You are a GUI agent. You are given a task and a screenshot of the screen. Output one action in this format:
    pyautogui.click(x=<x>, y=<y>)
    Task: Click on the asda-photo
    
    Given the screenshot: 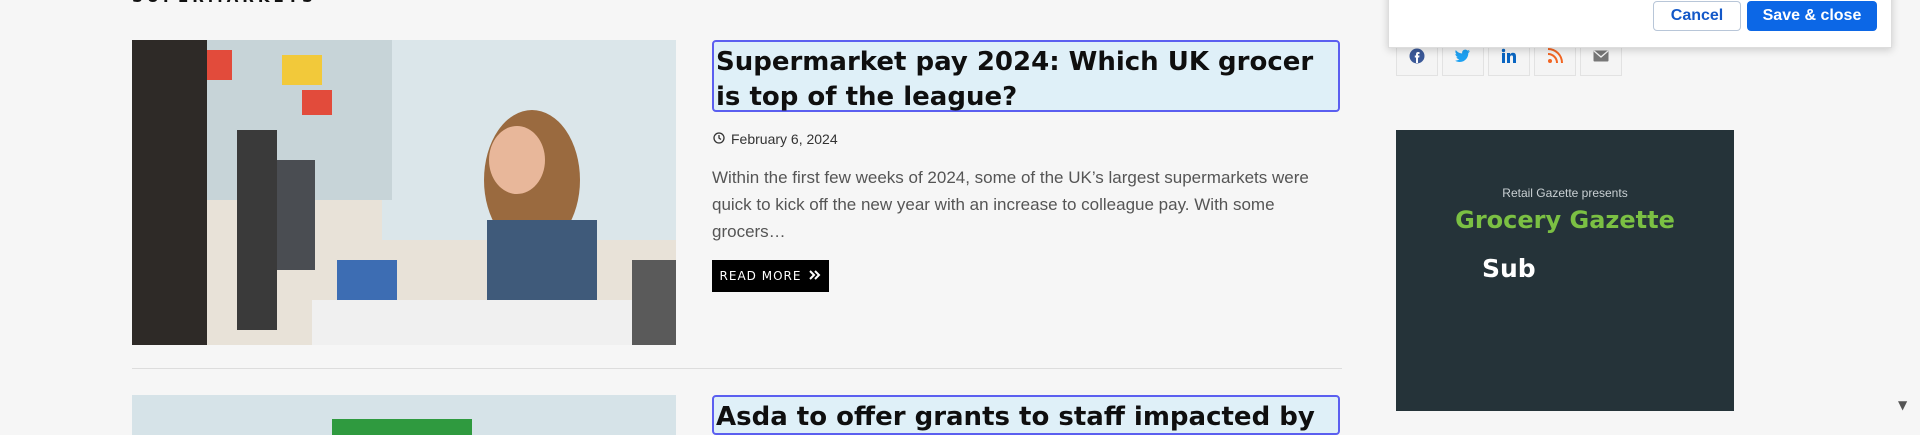 What is the action you would take?
    pyautogui.click(x=404, y=415)
    